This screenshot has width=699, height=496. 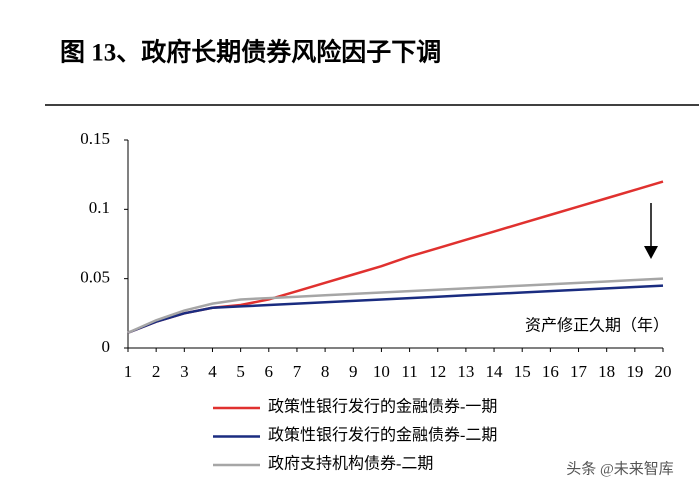 I want to click on x-tick-label: 10, so click(x=381, y=371).